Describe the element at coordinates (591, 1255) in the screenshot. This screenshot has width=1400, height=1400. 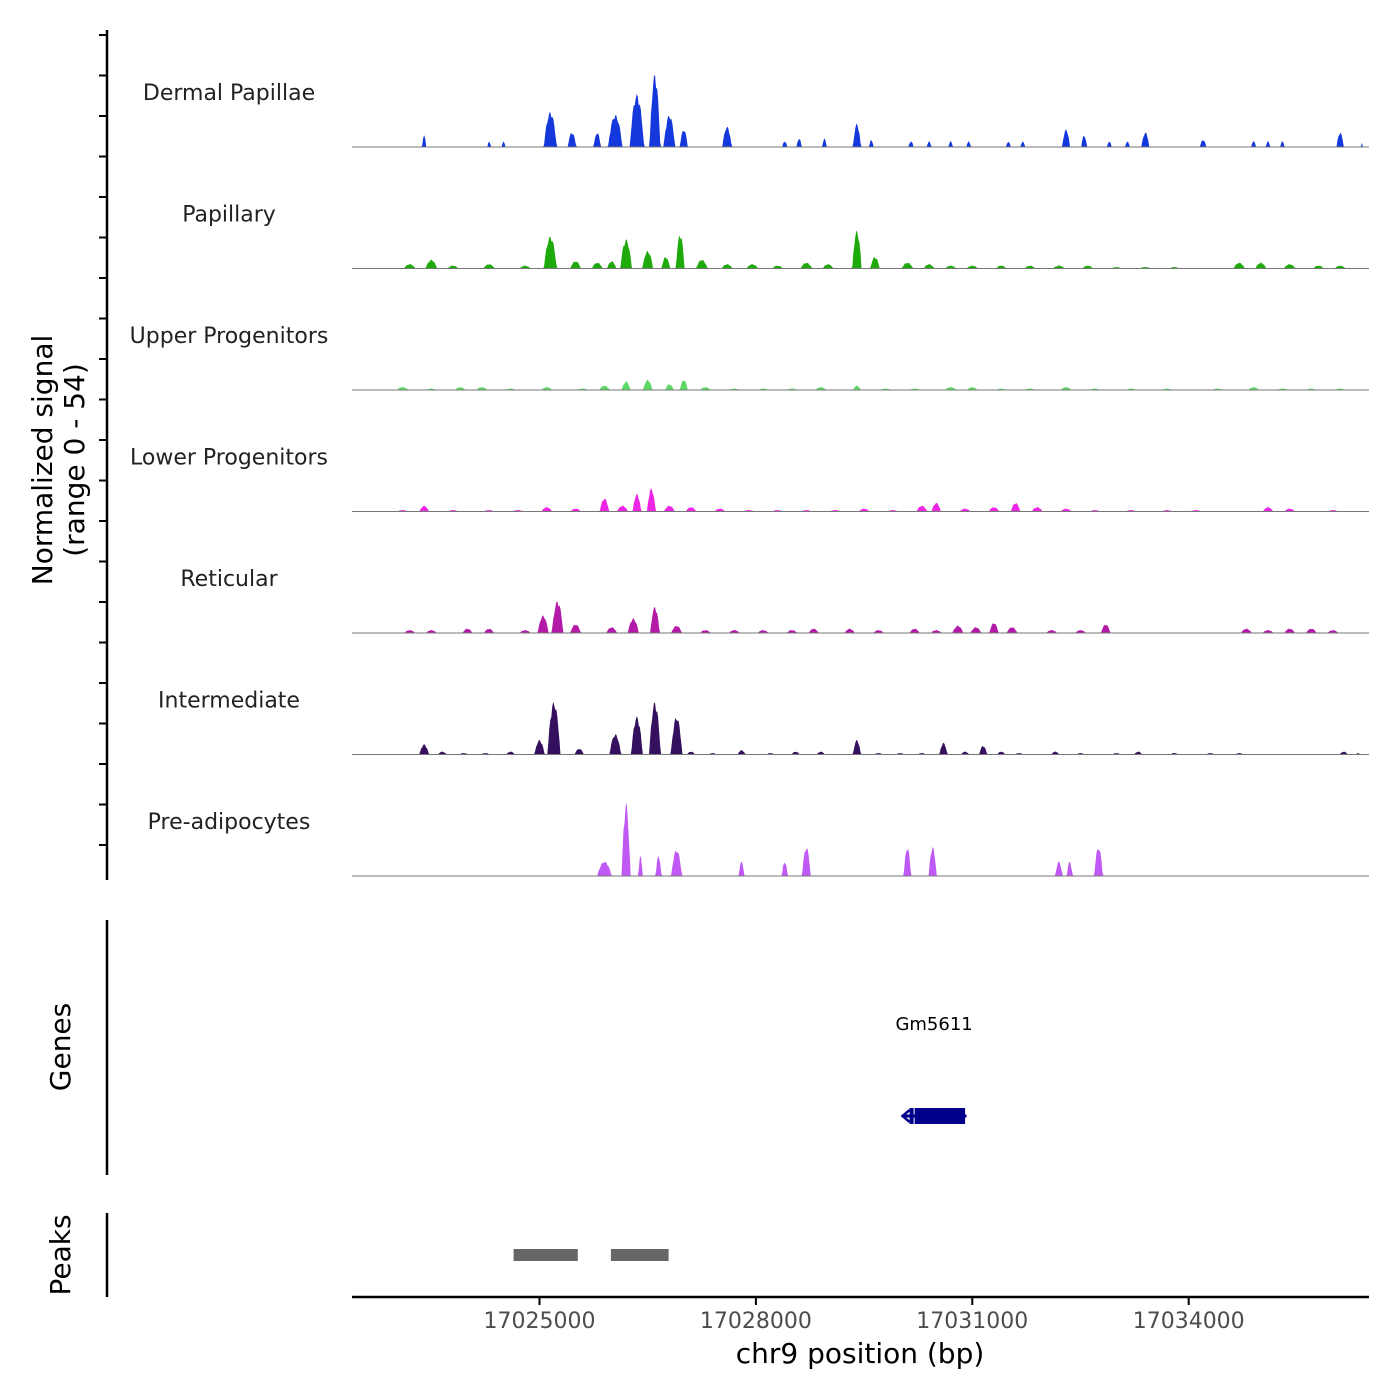
I see `peaks-panel` at that location.